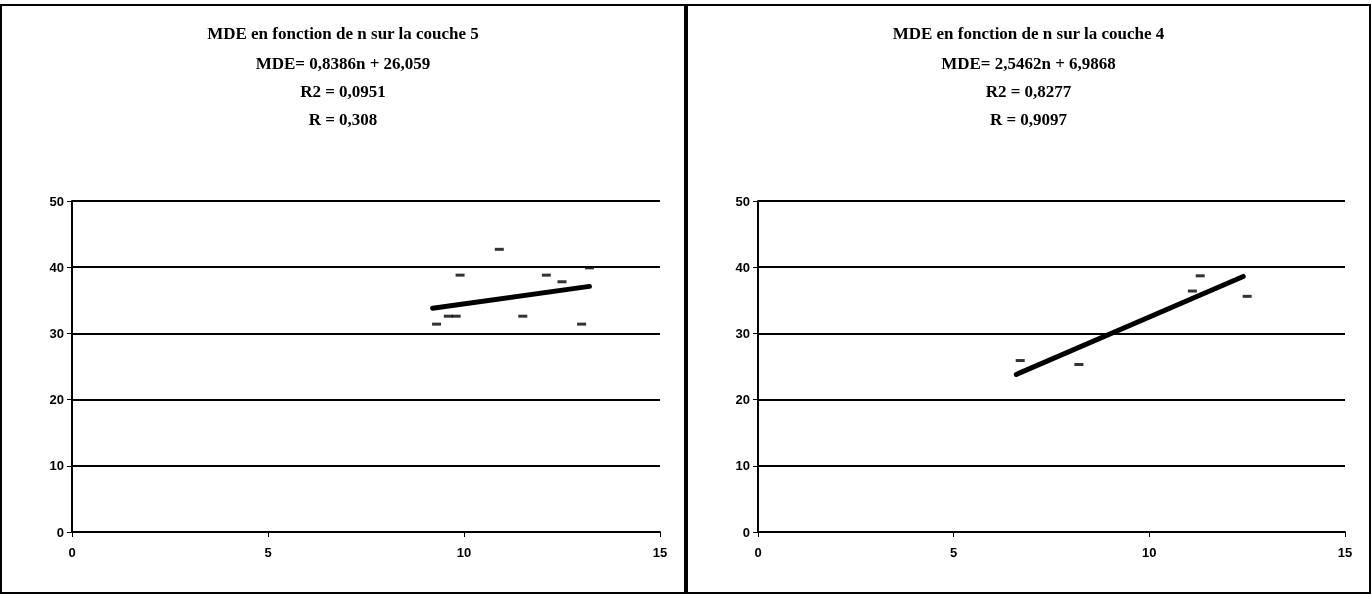  What do you see at coordinates (343, 33) in the screenshot?
I see `chart-title: MDE en fonction de n sur la couche 5` at bounding box center [343, 33].